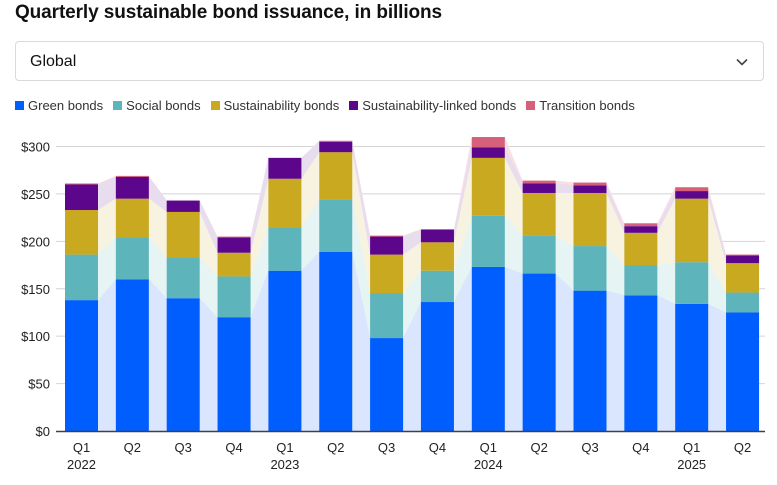 The image size is (777, 485). Describe the element at coordinates (35, 147) in the screenshot. I see `y-tick-label: $300` at that location.